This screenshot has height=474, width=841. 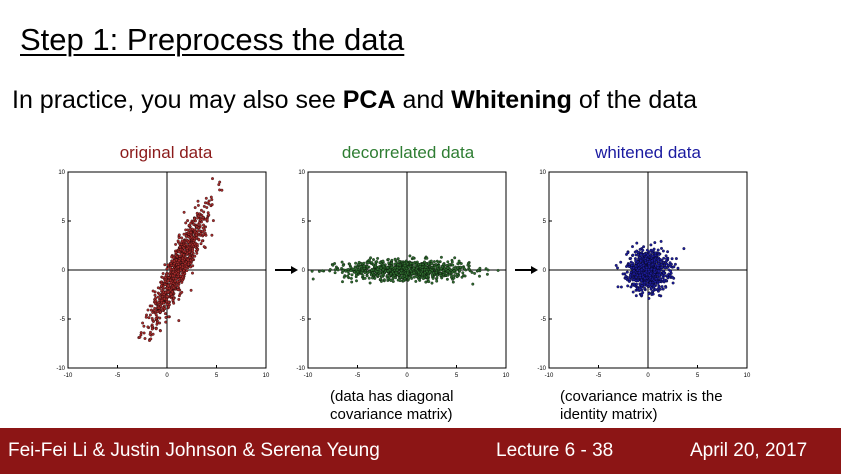 I want to click on arrow-right-icon, so click(x=534, y=270).